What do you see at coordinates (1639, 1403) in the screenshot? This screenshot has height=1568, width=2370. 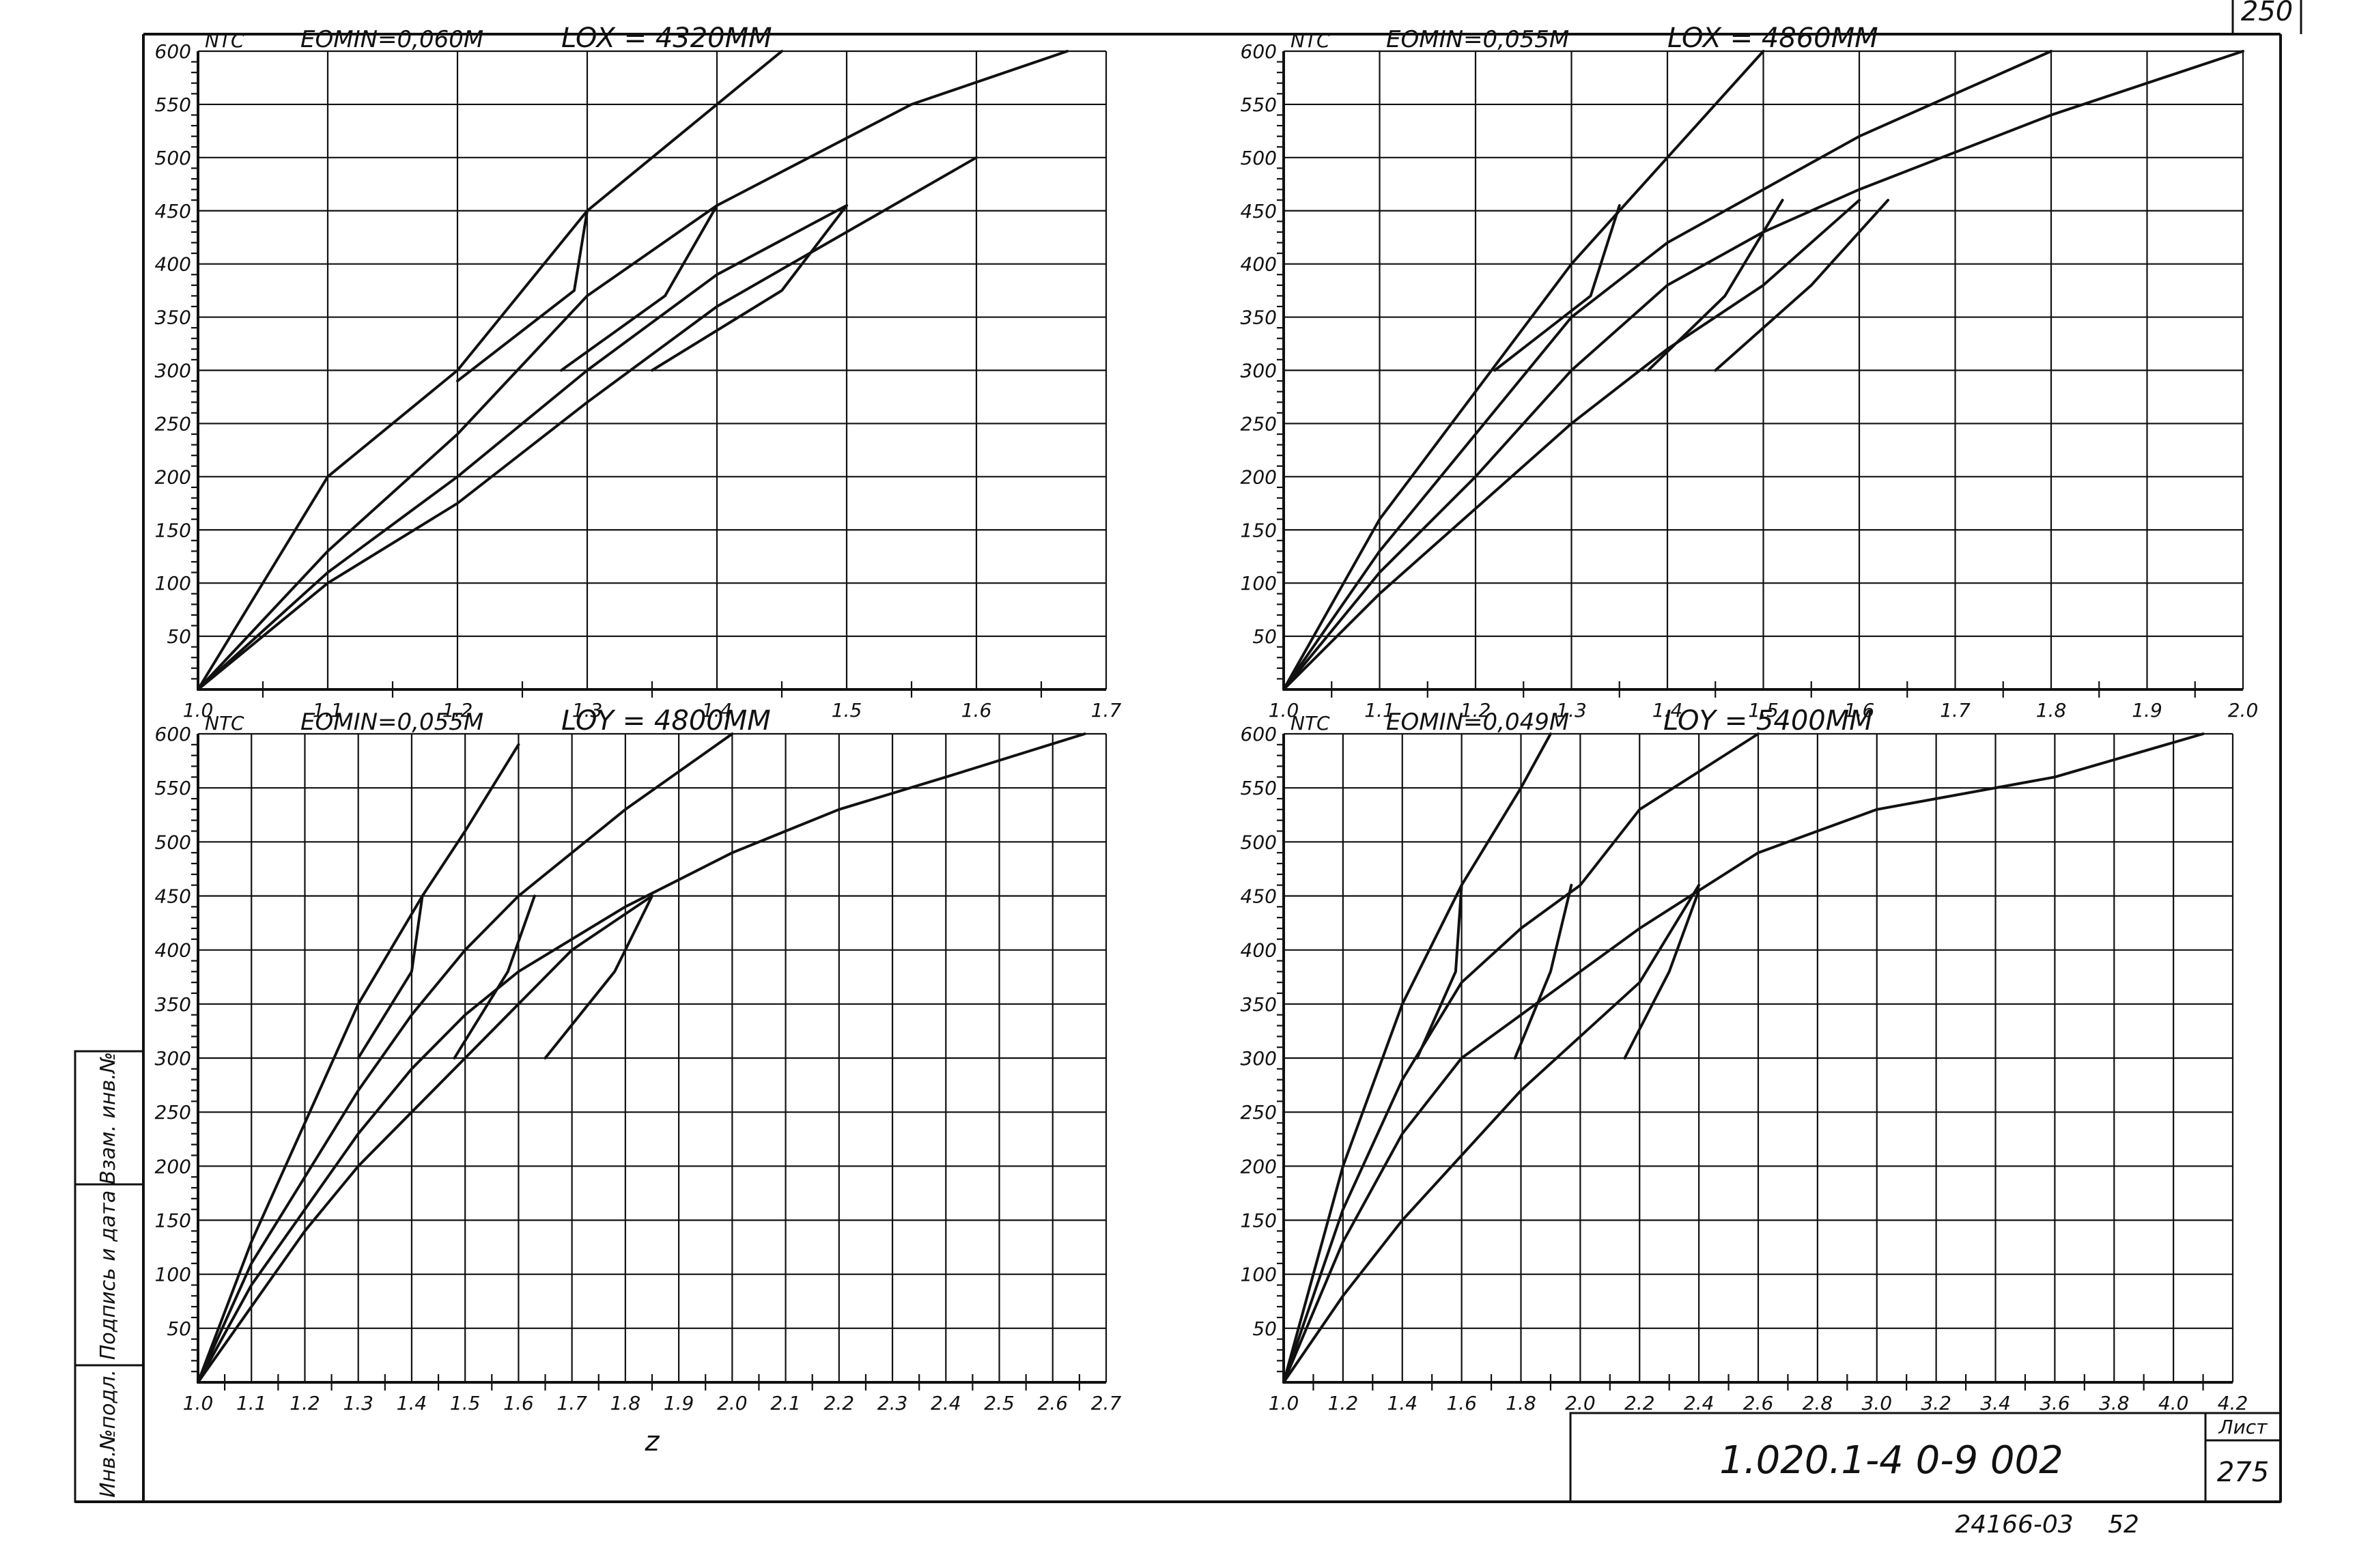 I see `x-tick-label: 2.2` at bounding box center [1639, 1403].